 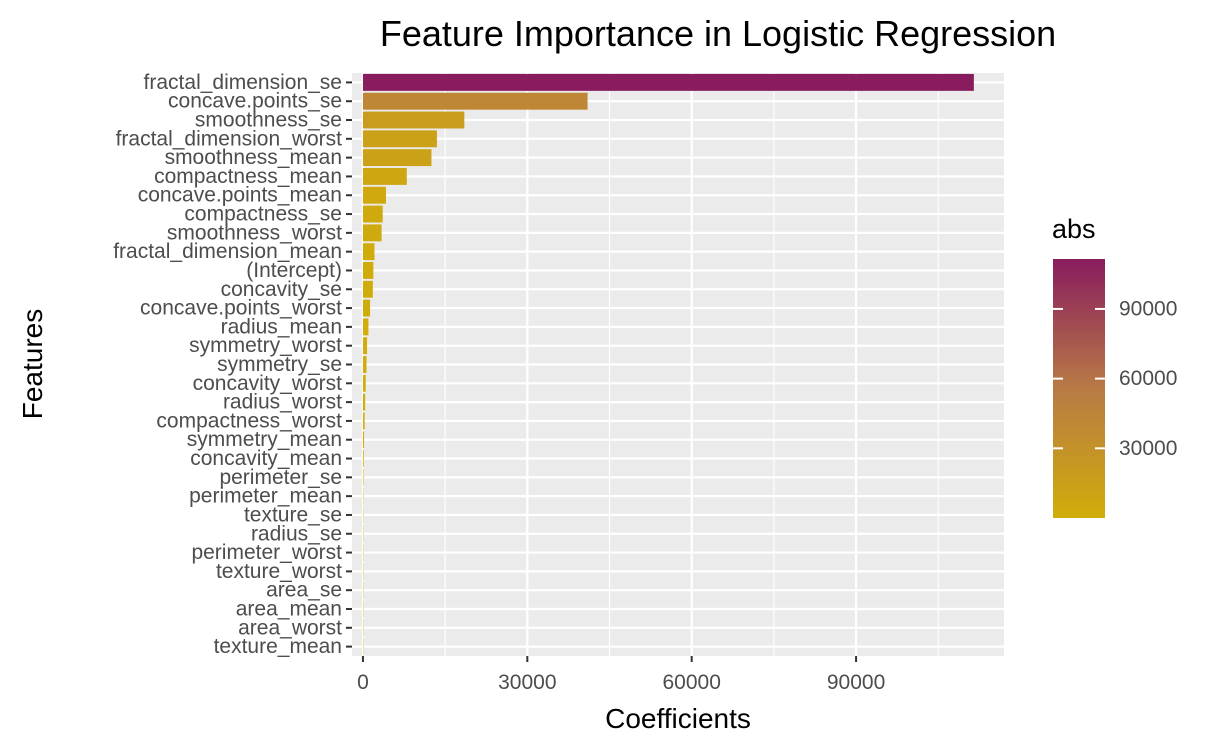 What do you see at coordinates (263, 214) in the screenshot?
I see `y-tick-label: compactness_se` at bounding box center [263, 214].